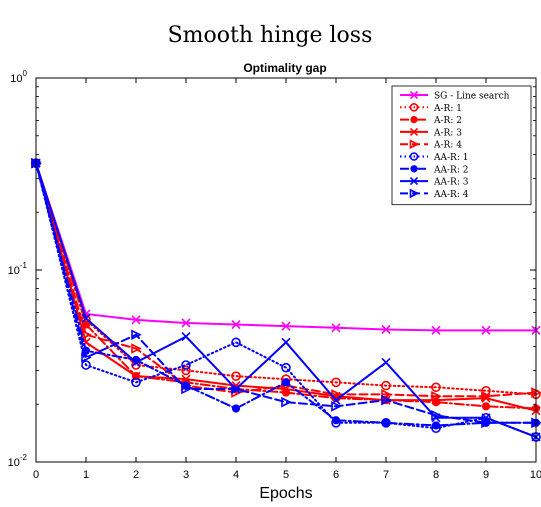  What do you see at coordinates (431, 108) in the screenshot?
I see `legend-item: A-R: 1` at bounding box center [431, 108].